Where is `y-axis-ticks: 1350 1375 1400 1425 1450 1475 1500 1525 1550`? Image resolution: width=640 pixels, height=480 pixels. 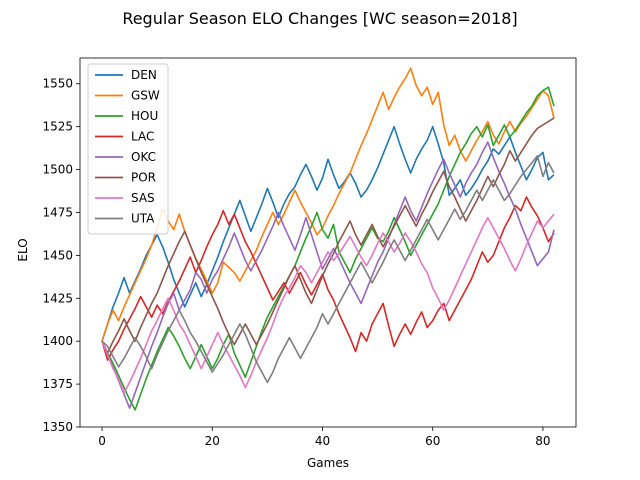 y-axis-ticks: 1350 1375 1400 1425 1450 1475 1500 1525 1550 is located at coordinates (61, 255).